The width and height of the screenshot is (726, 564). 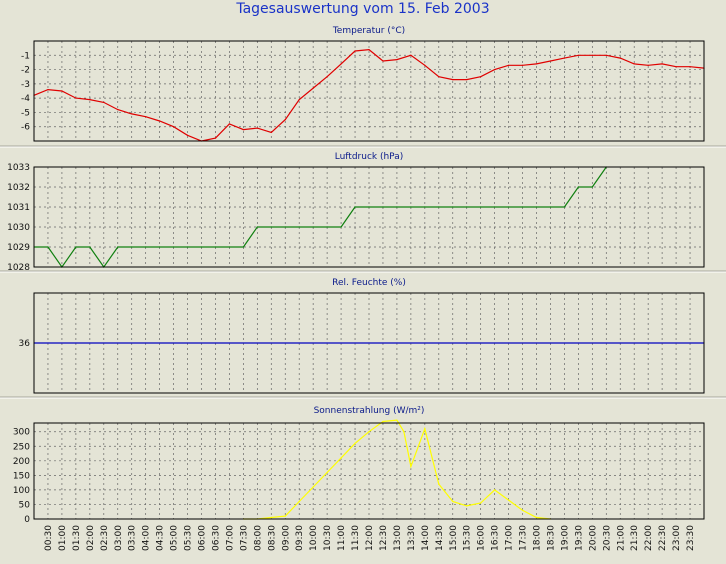 I want to click on x-tick-36: 18:30, so click(x=551, y=538).